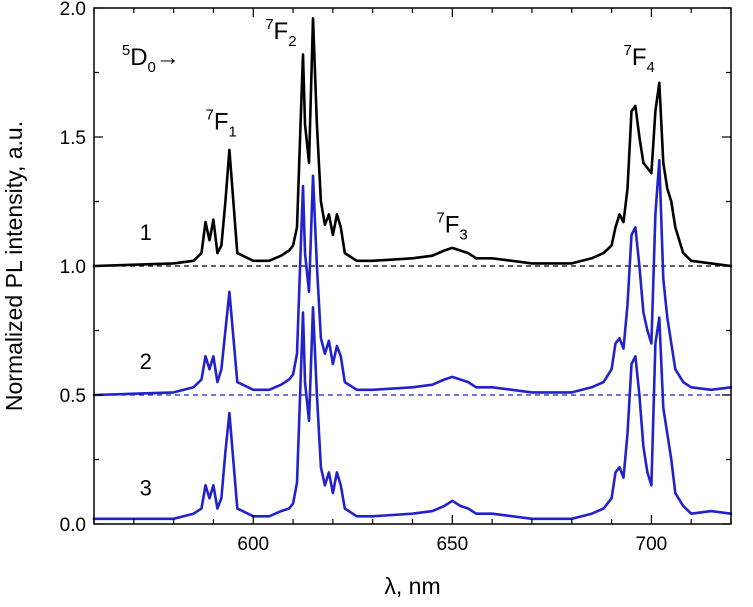 This screenshot has width=753, height=607. Describe the element at coordinates (253, 544) in the screenshot. I see `x-tick-label: 600` at that location.